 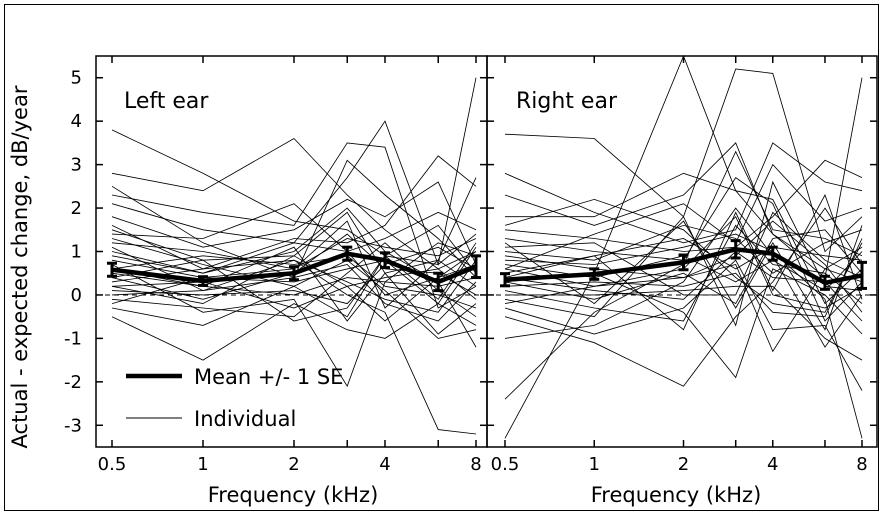 What do you see at coordinates (76, 165) in the screenshot?
I see `y-tick-label-6: 3` at bounding box center [76, 165].